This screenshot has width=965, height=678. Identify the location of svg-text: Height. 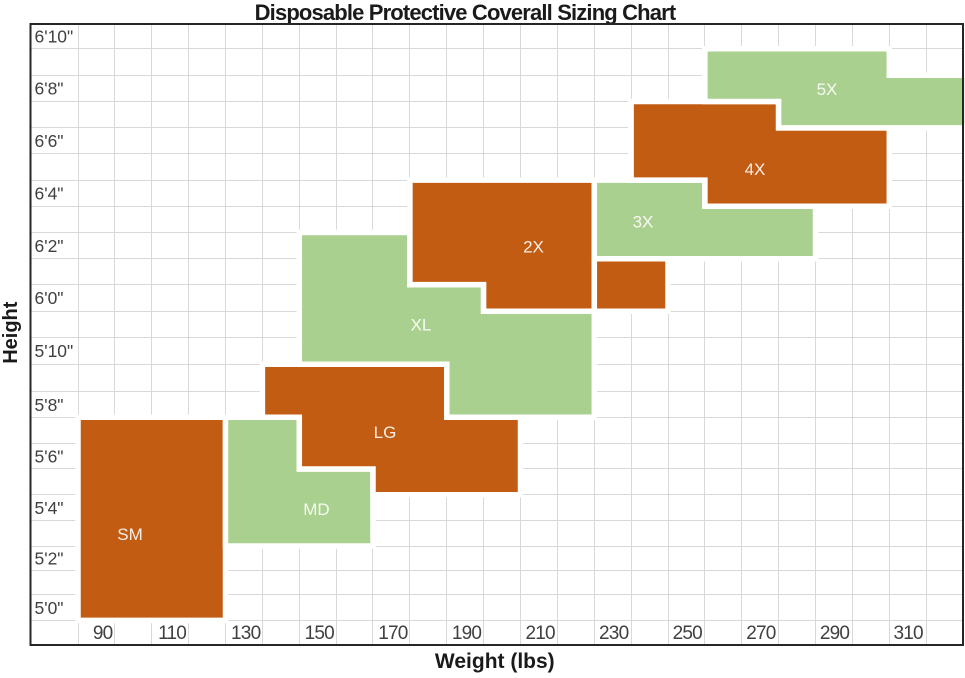
(11, 332).